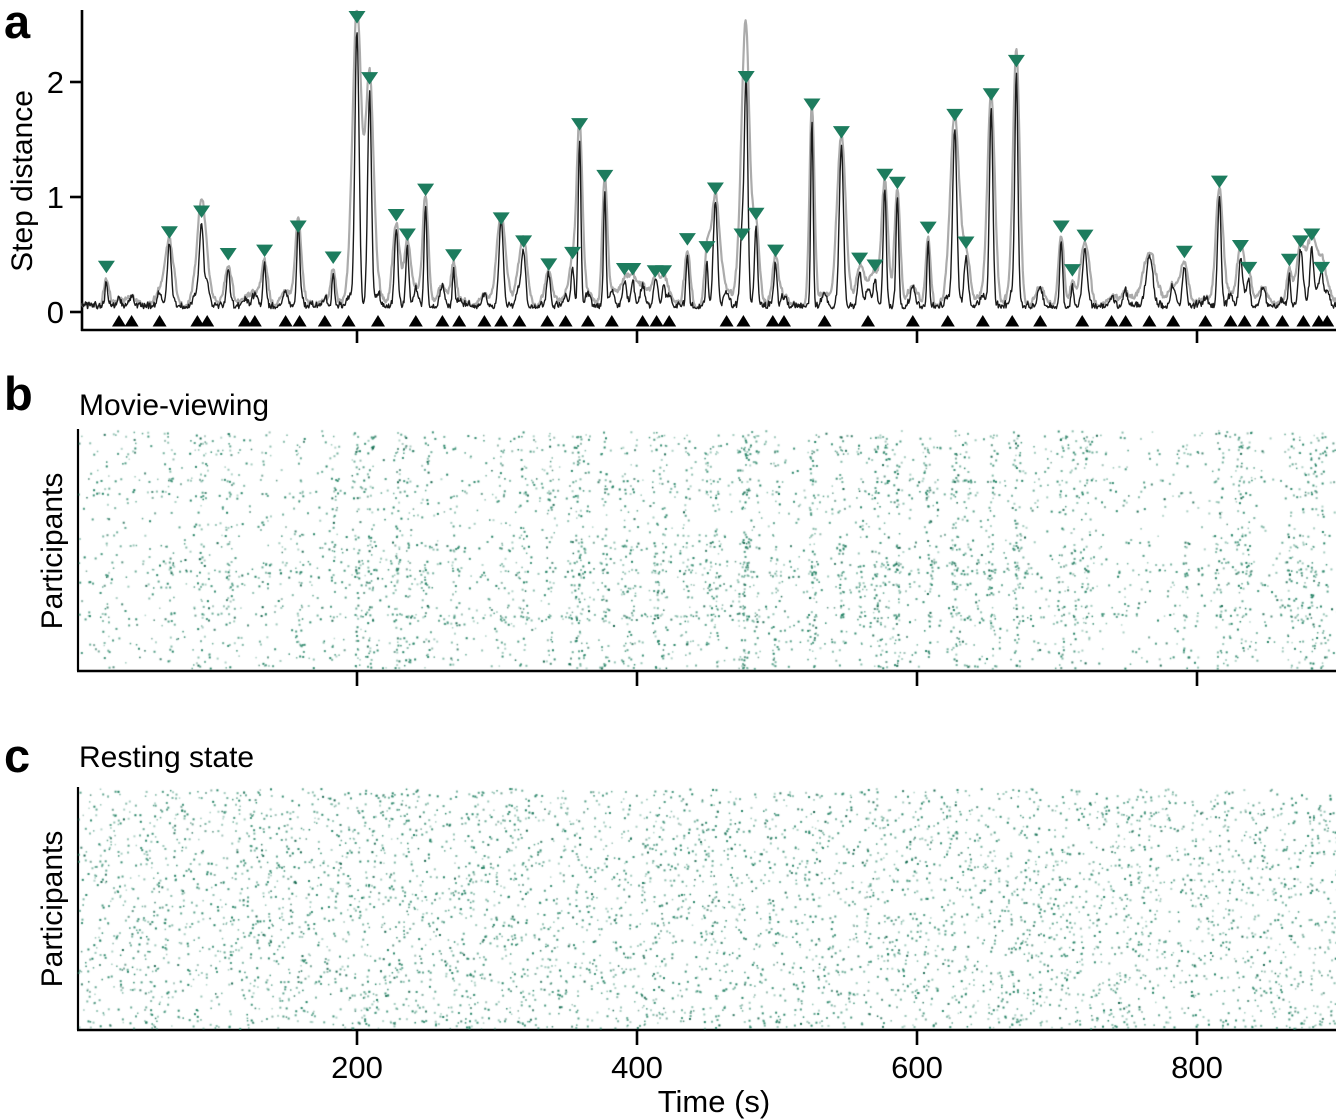  What do you see at coordinates (52, 909) in the screenshot?
I see `panel-c-y-axis-title: Participants` at bounding box center [52, 909].